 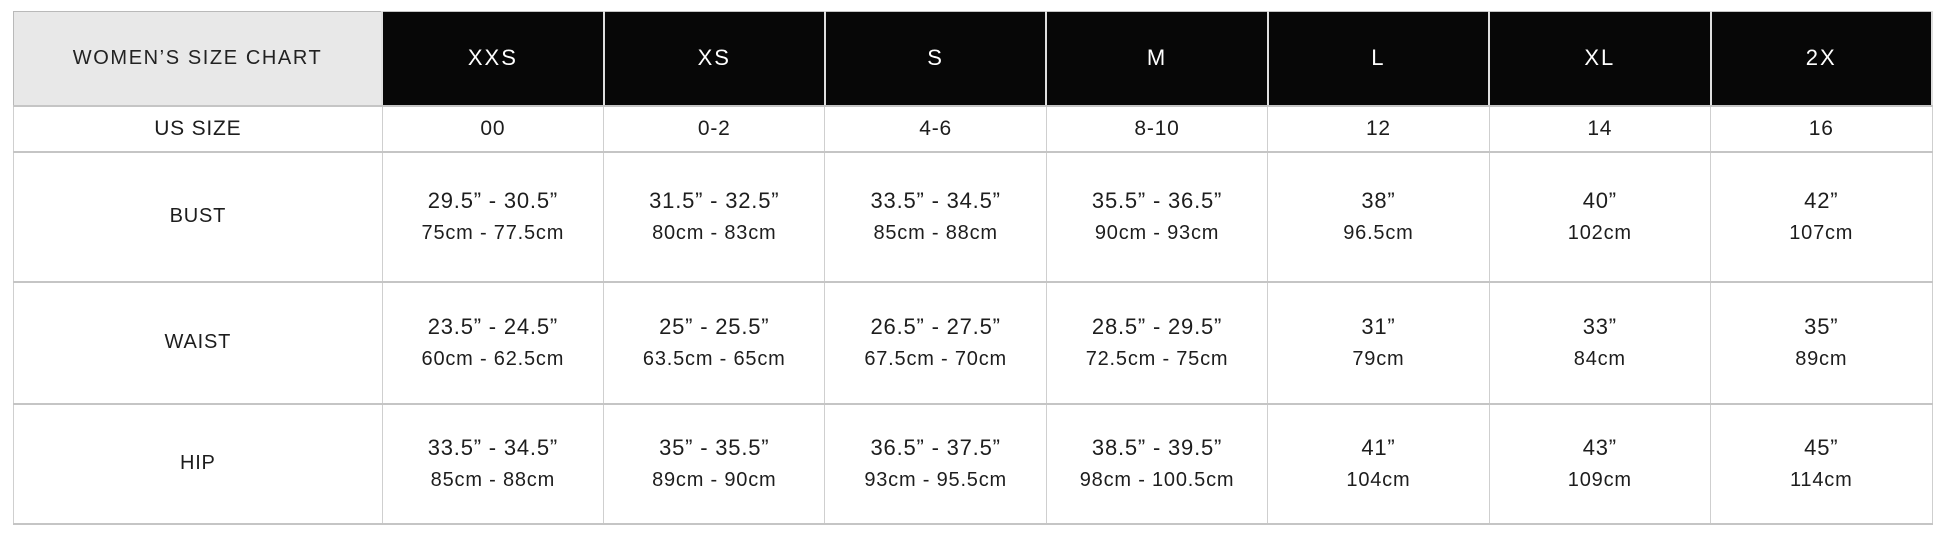 What do you see at coordinates (714, 233) in the screenshot?
I see `bust-cm: 80cm - 83cm` at bounding box center [714, 233].